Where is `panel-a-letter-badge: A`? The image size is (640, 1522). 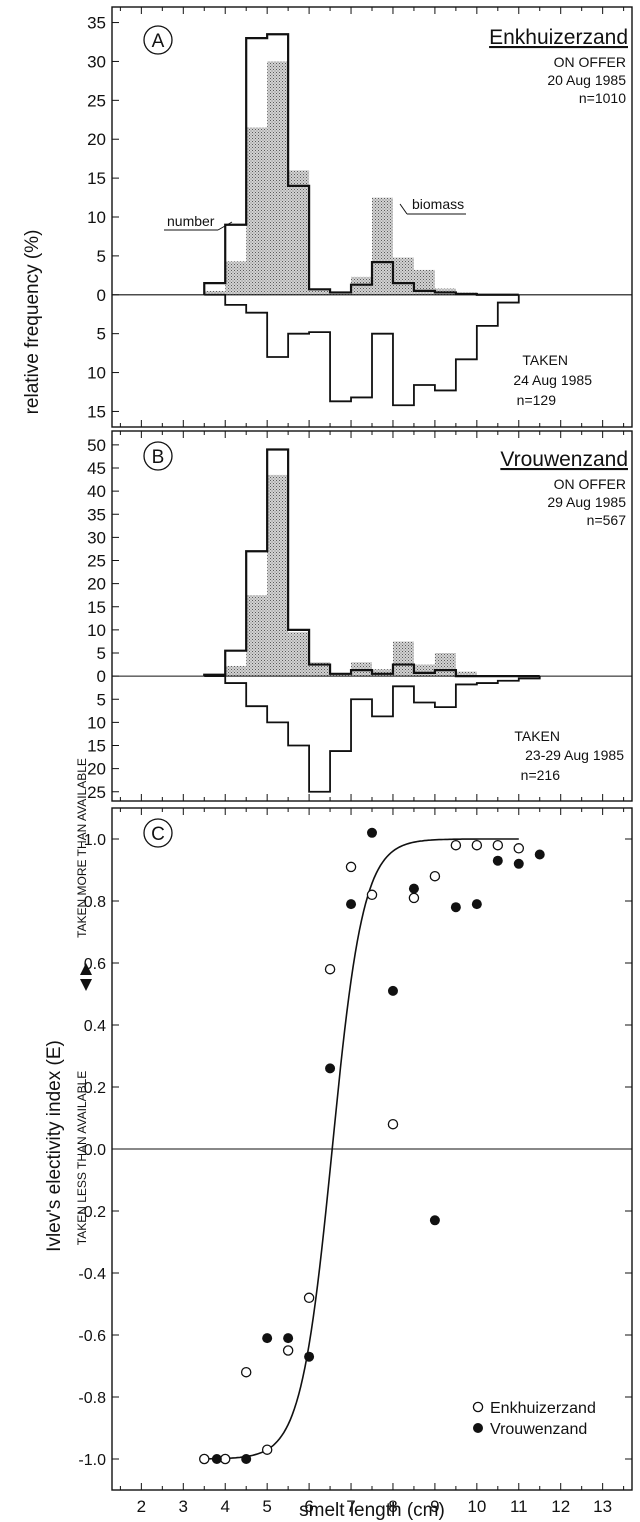 panel-a-letter-badge: A is located at coordinates (158, 40).